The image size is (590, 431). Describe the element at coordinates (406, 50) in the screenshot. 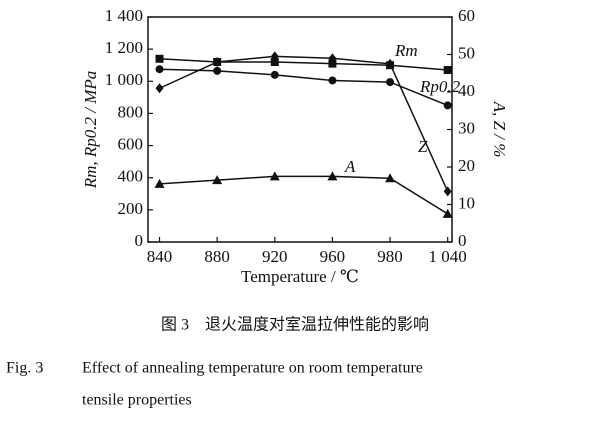

I see `series-label: Rm` at that location.